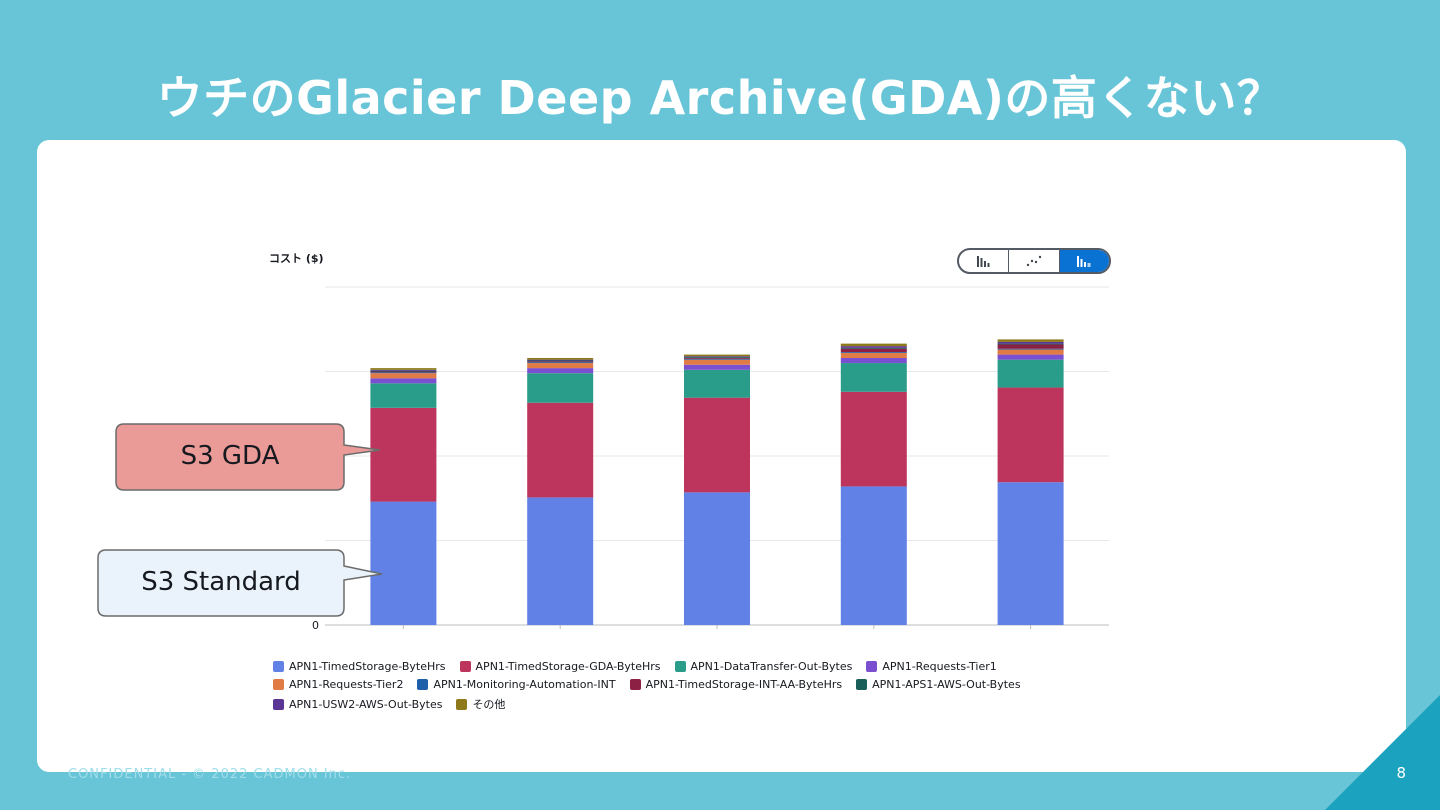 This screenshot has height=810, width=1440. What do you see at coordinates (367, 666) in the screenshot?
I see `legend-label: APN1-TimedStorage-ByteHrs` at bounding box center [367, 666].